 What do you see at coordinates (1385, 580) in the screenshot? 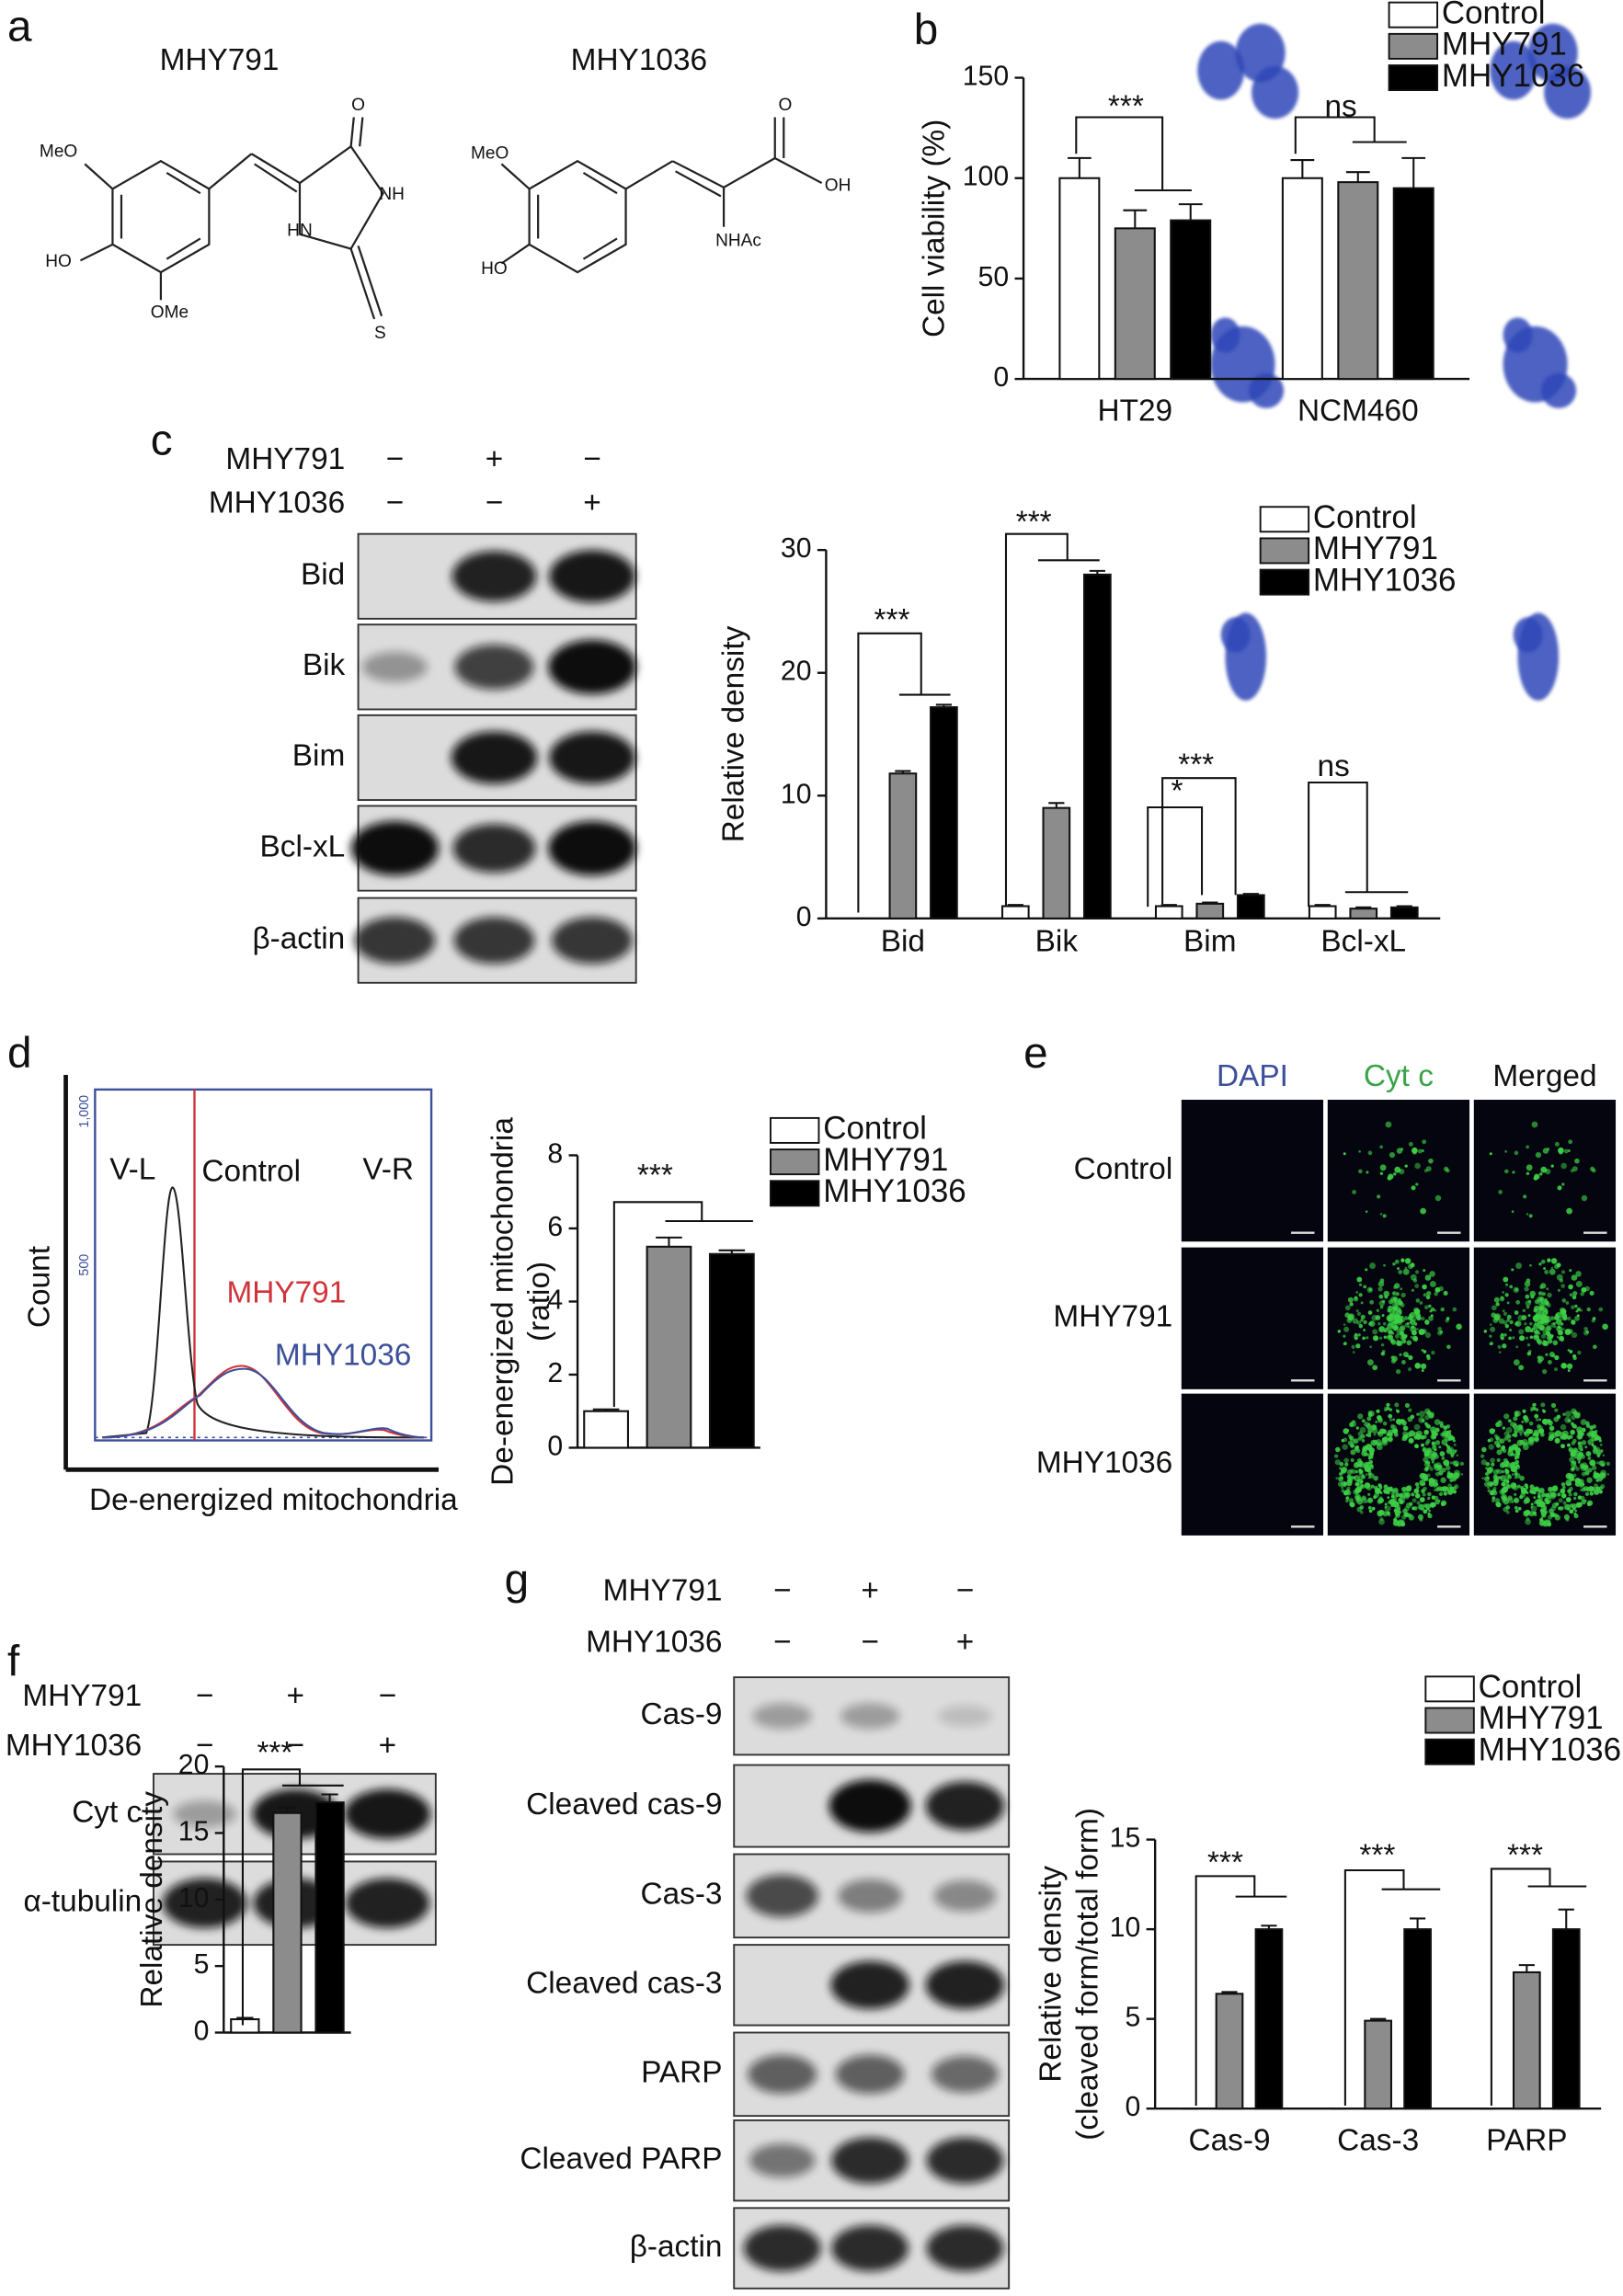
I see `legend-label: MHY1036` at bounding box center [1385, 580].